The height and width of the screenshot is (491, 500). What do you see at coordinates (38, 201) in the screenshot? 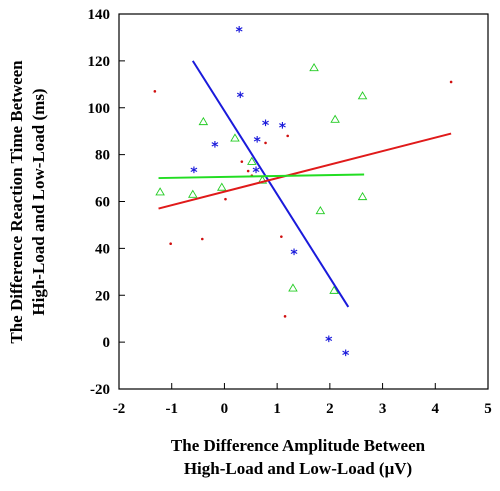
I see `y-axis-title-line-2: High-Load and Low-Load (ms)` at bounding box center [38, 201].